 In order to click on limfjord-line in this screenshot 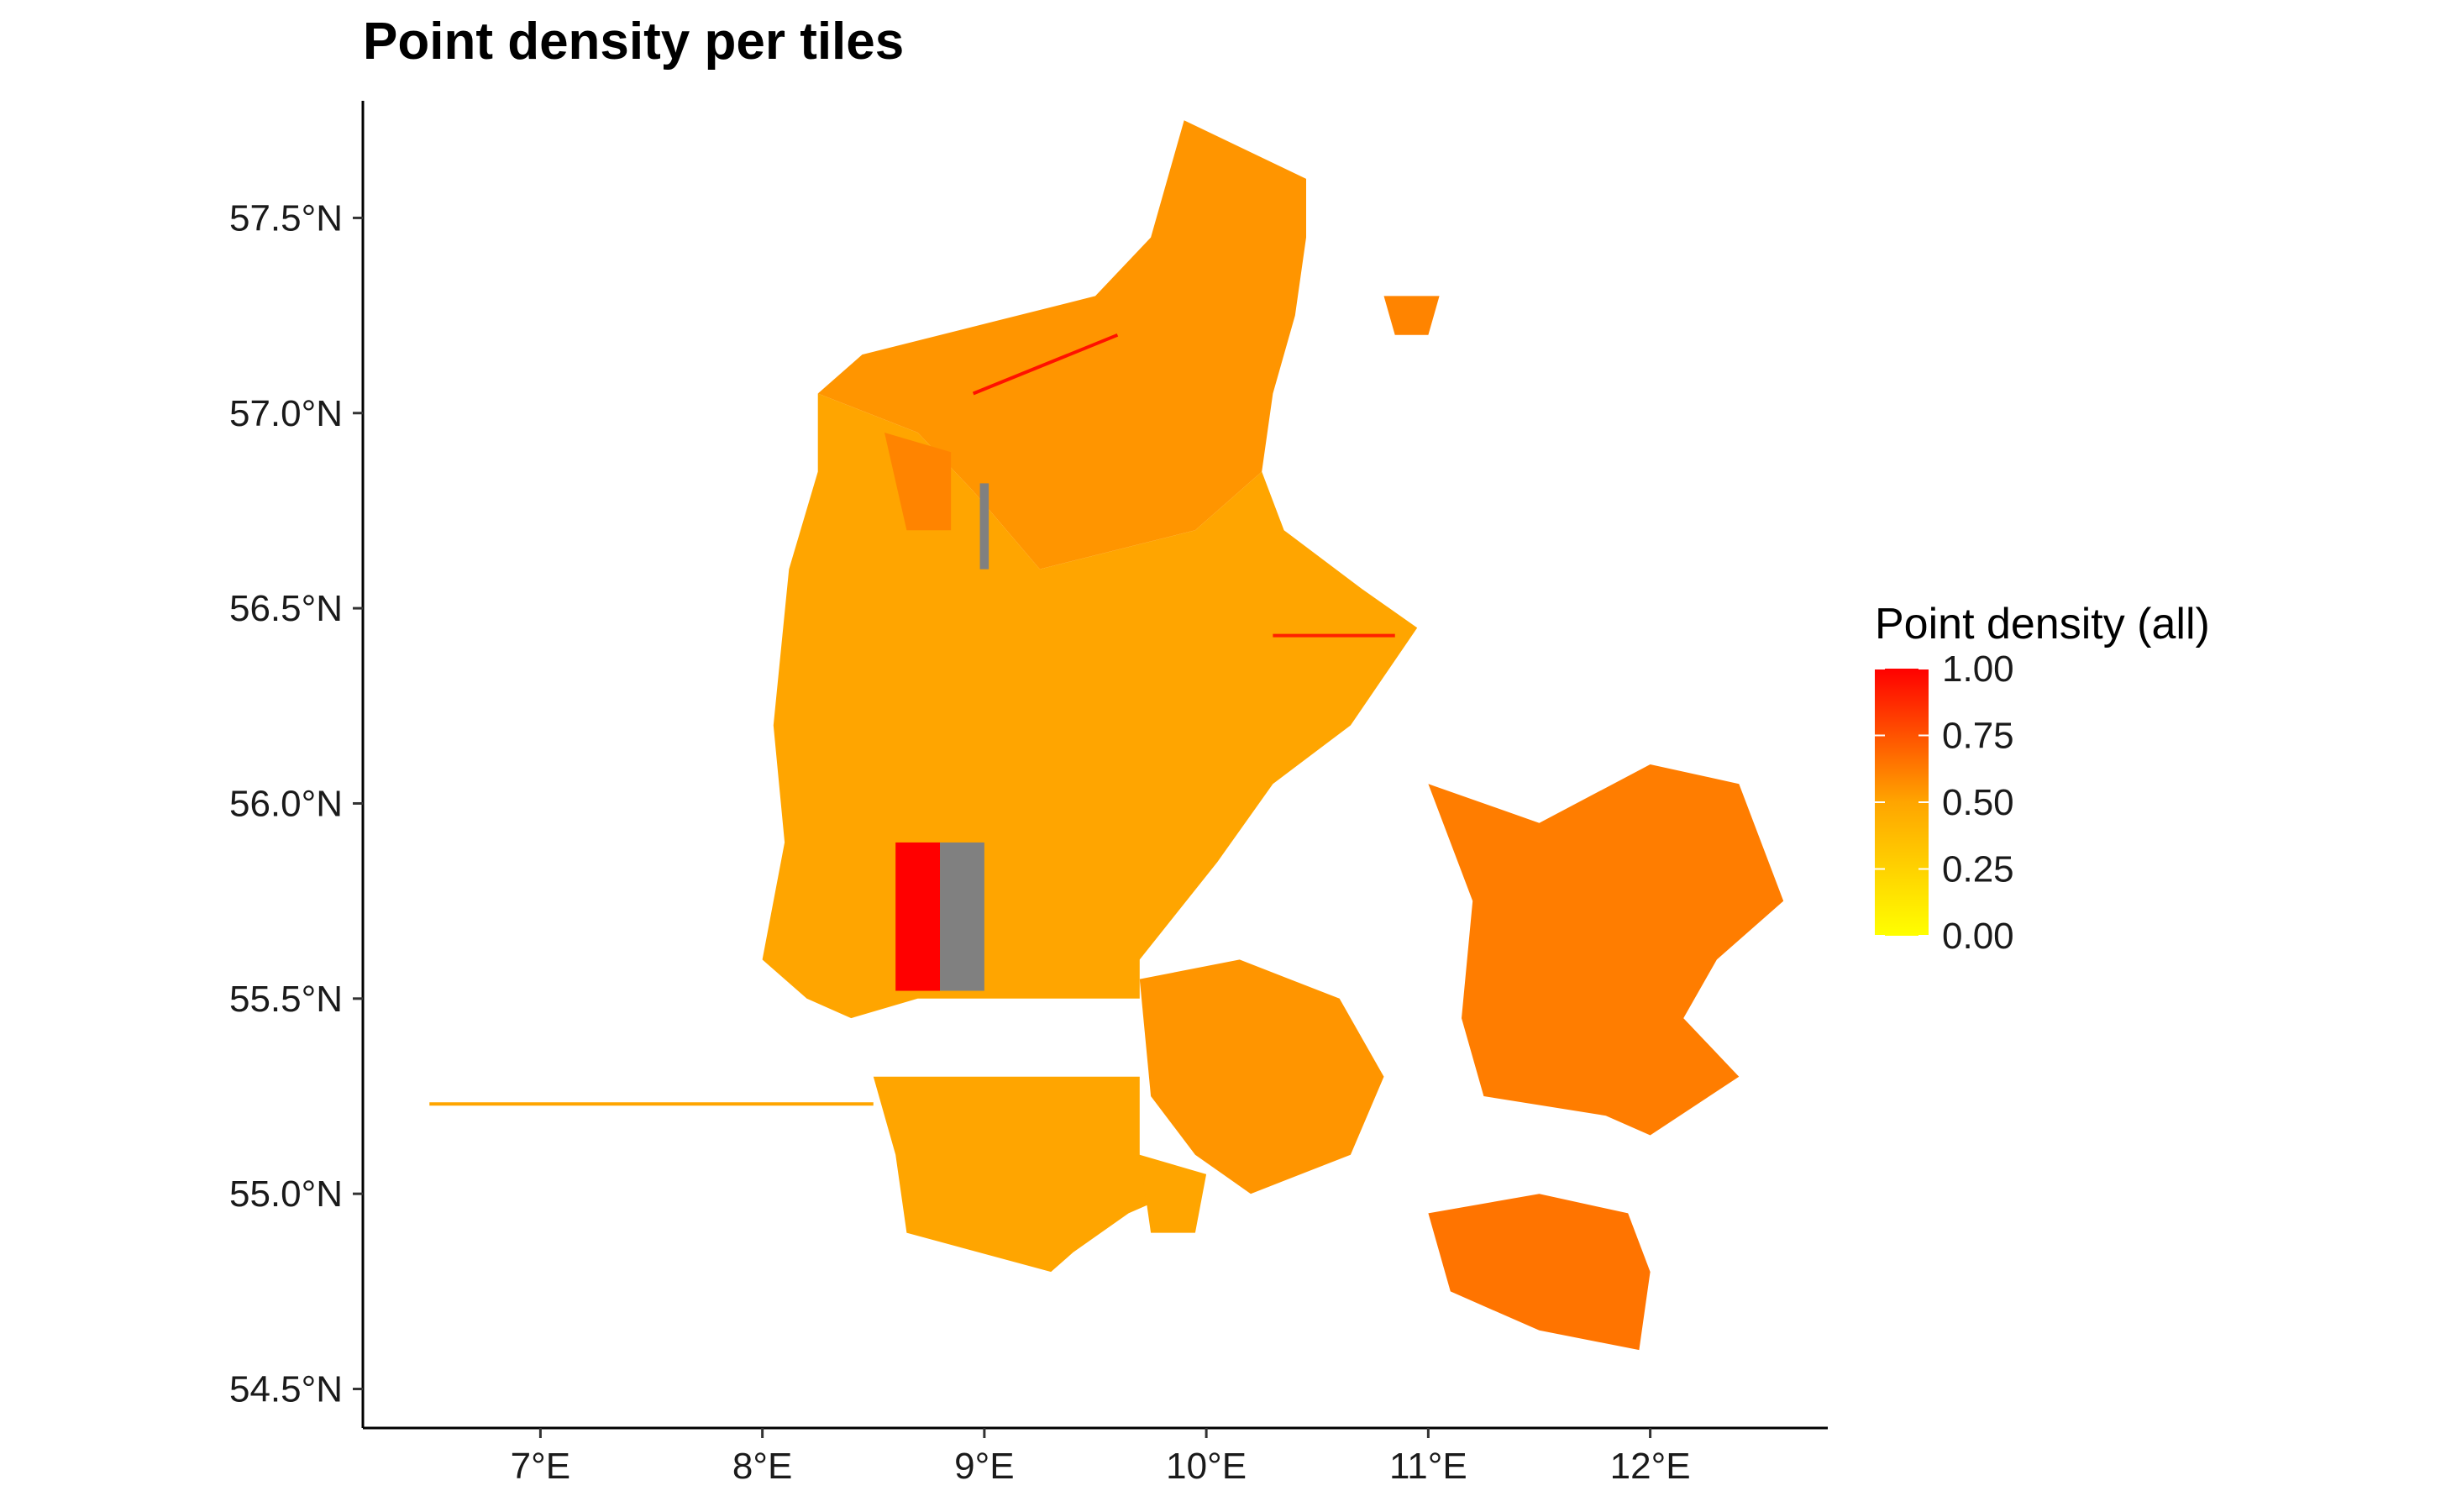, I will do `click(1045, 364)`.